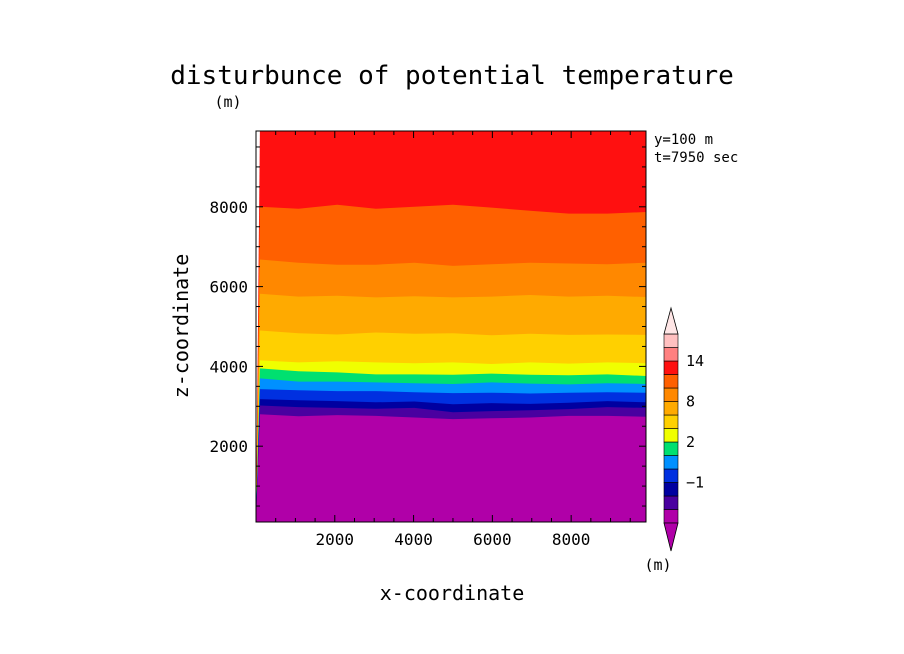  I want to click on colorbar-label: 2, so click(690, 442).